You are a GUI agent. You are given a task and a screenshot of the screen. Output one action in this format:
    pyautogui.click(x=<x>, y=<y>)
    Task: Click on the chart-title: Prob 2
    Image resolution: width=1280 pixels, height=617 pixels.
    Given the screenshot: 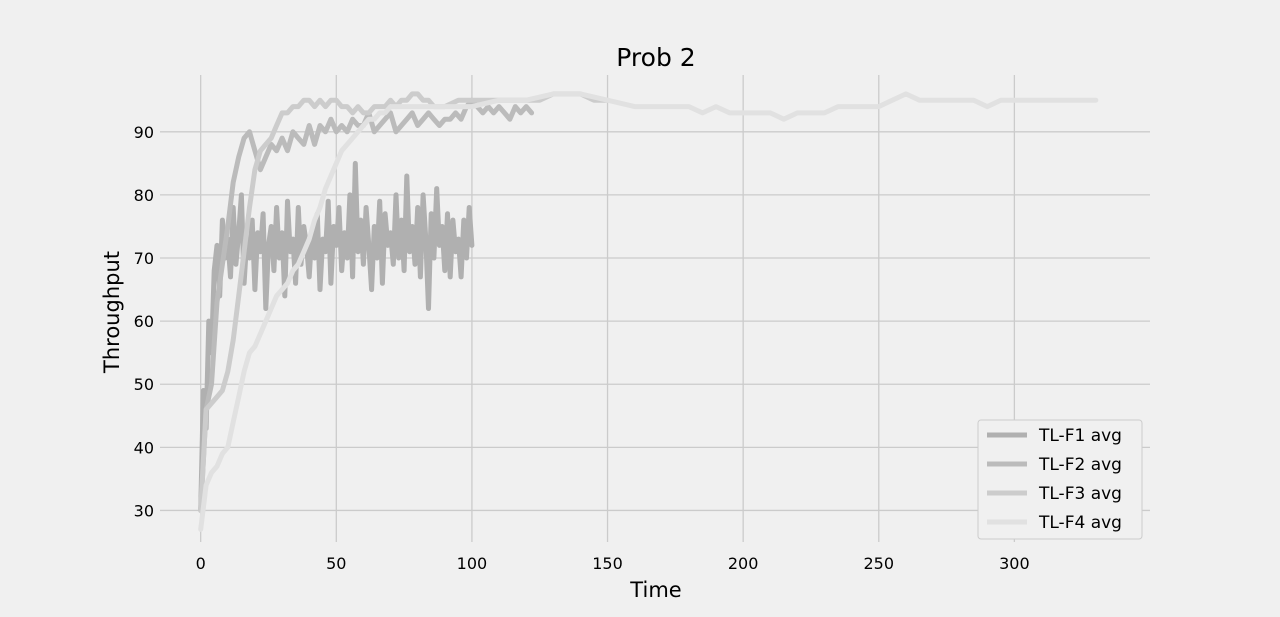 What is the action you would take?
    pyautogui.click(x=655, y=57)
    